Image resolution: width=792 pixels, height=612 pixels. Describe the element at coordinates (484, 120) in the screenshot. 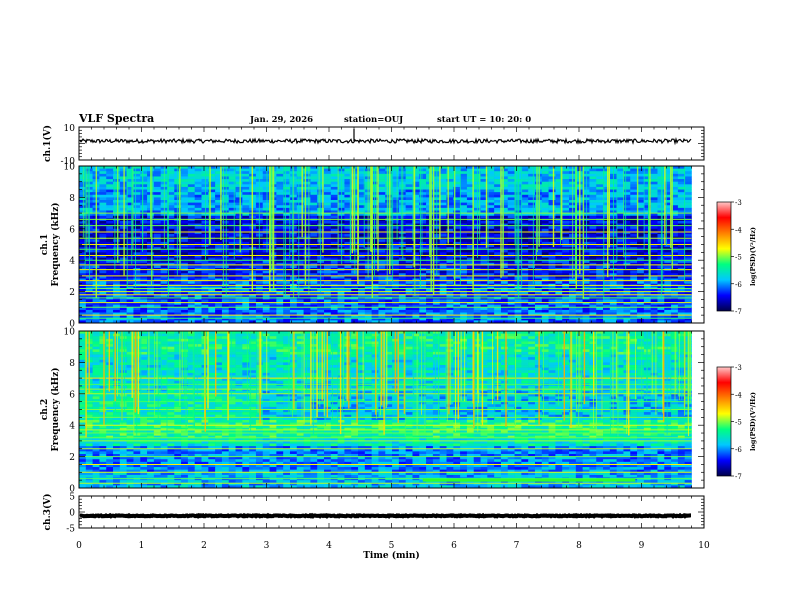

I see `header-start-time: start UT = 10: 20: 0` at that location.